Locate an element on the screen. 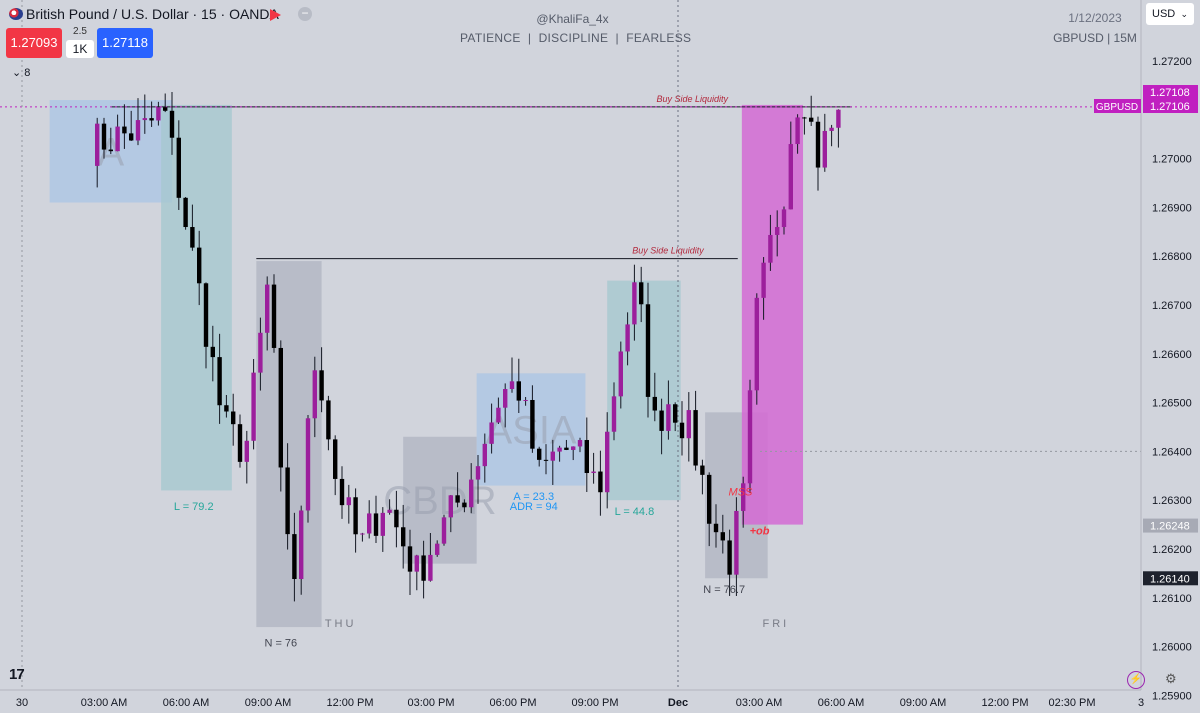  time-tick-label: 02:30 PM is located at coordinates (1071, 703).